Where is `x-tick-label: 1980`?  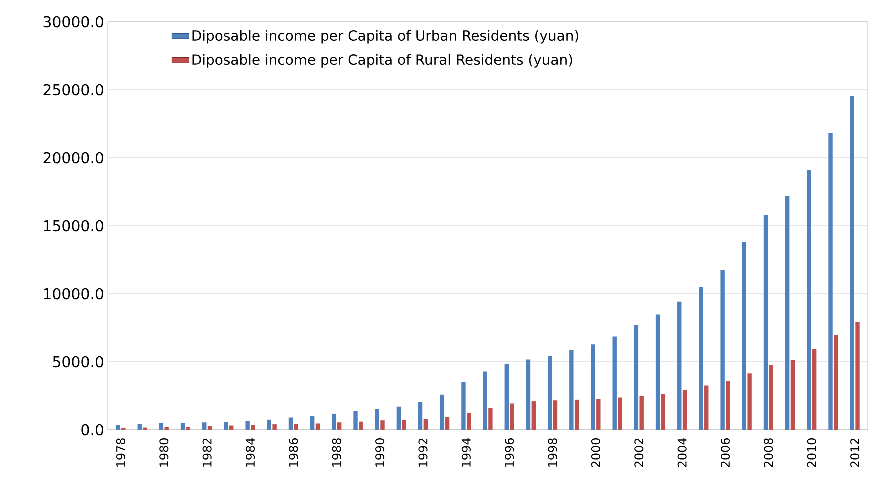 x-tick-label: 1980 is located at coordinates (164, 452).